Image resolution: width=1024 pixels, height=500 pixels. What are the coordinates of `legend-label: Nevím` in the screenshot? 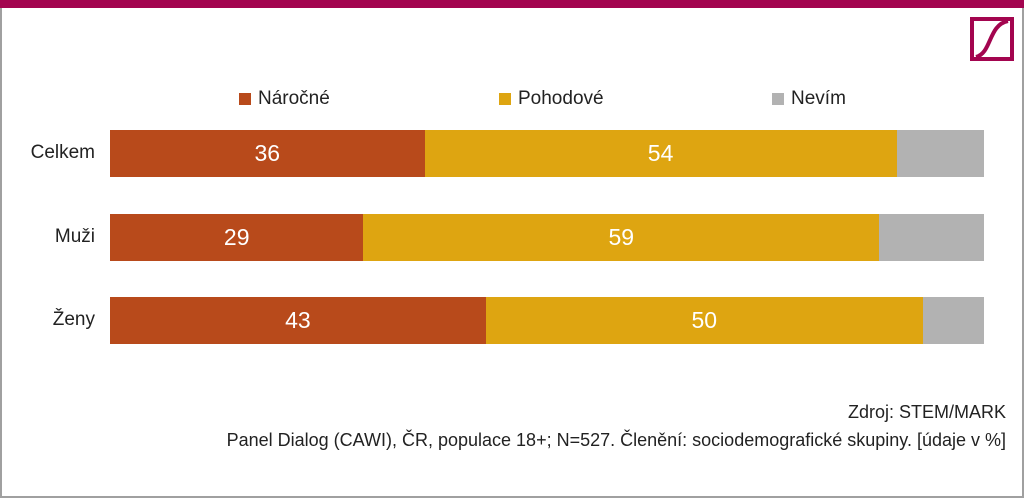 It's located at (818, 98).